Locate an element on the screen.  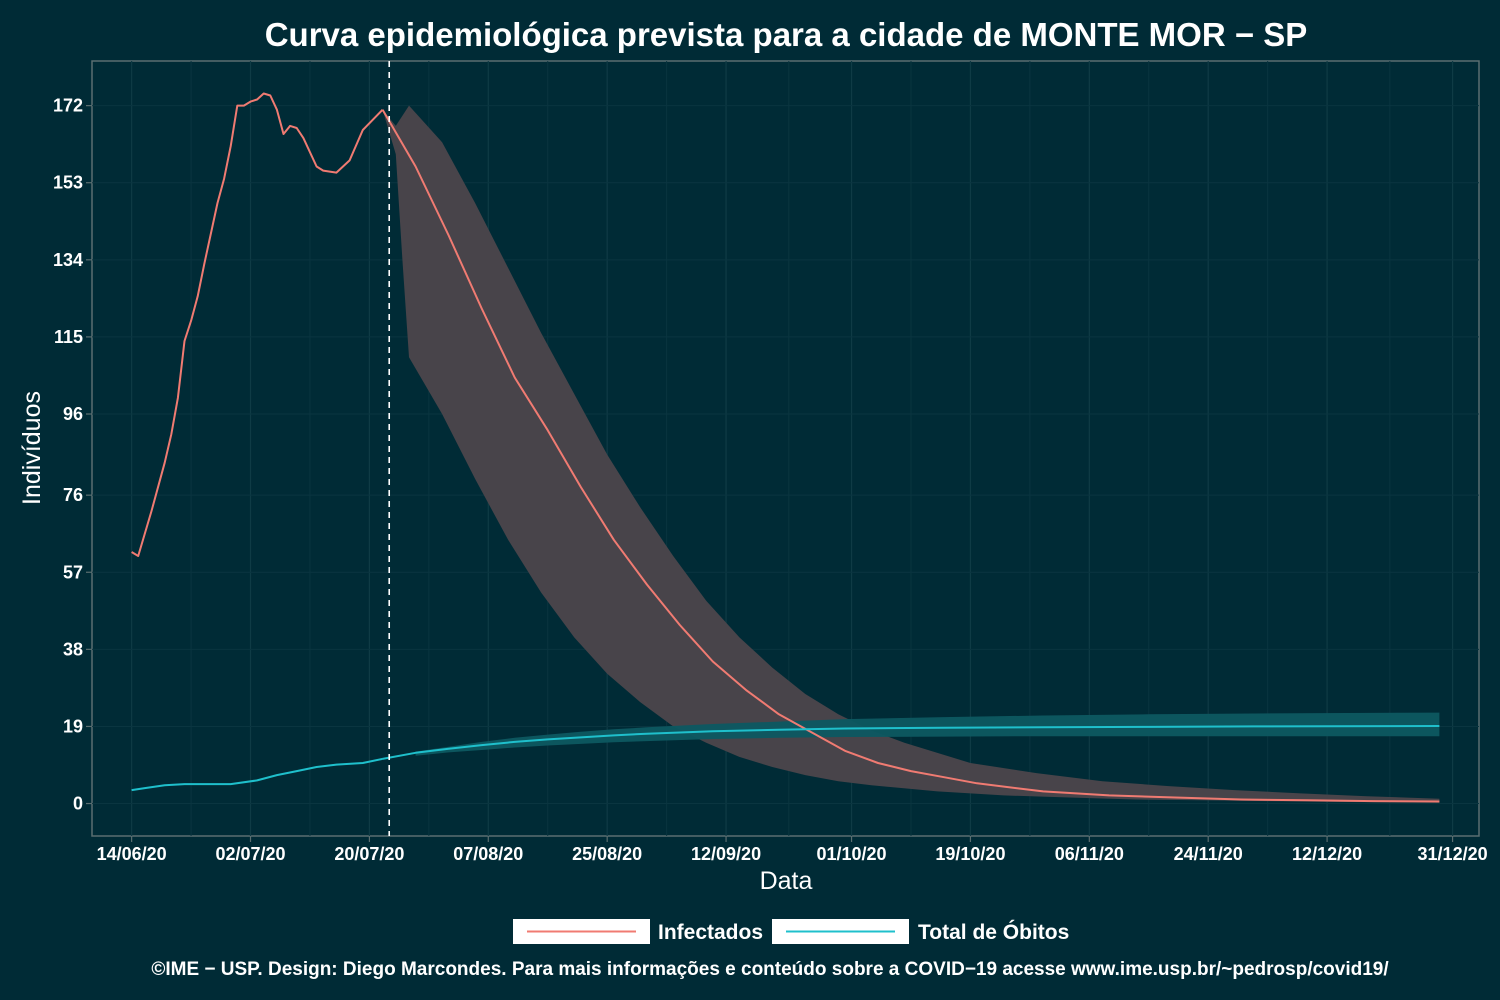
y-tick-label: 57 is located at coordinates (73, 572).